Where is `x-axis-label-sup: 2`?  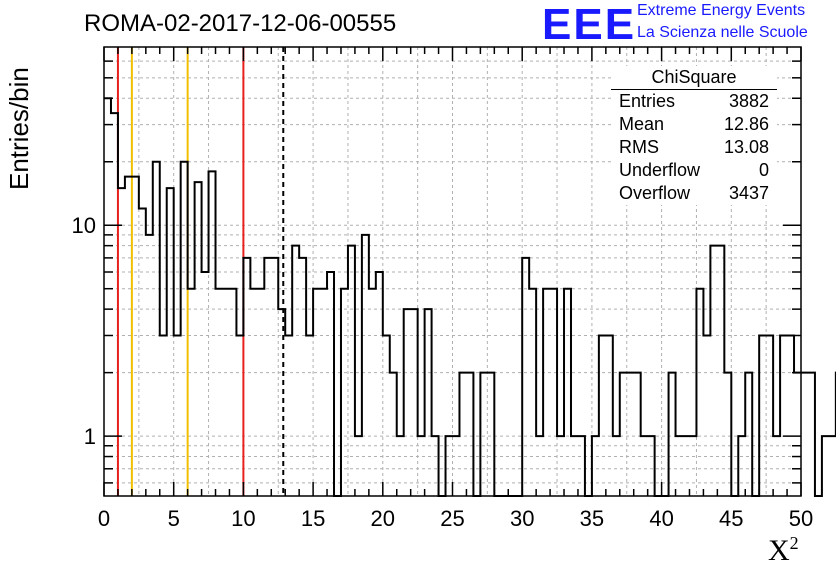 x-axis-label-sup: 2 is located at coordinates (794, 543).